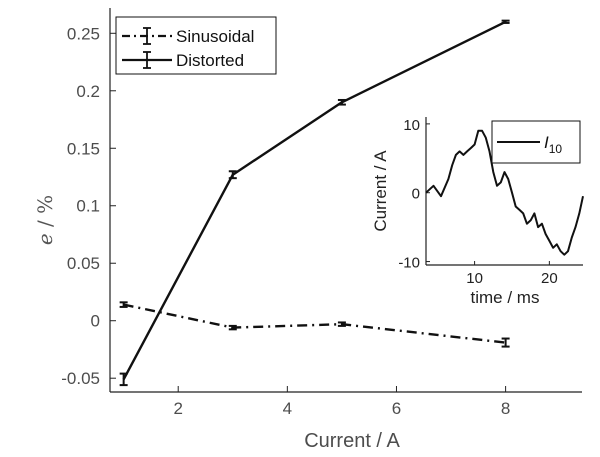  I want to click on inset-x-axis-label: time / ms, so click(505, 297).